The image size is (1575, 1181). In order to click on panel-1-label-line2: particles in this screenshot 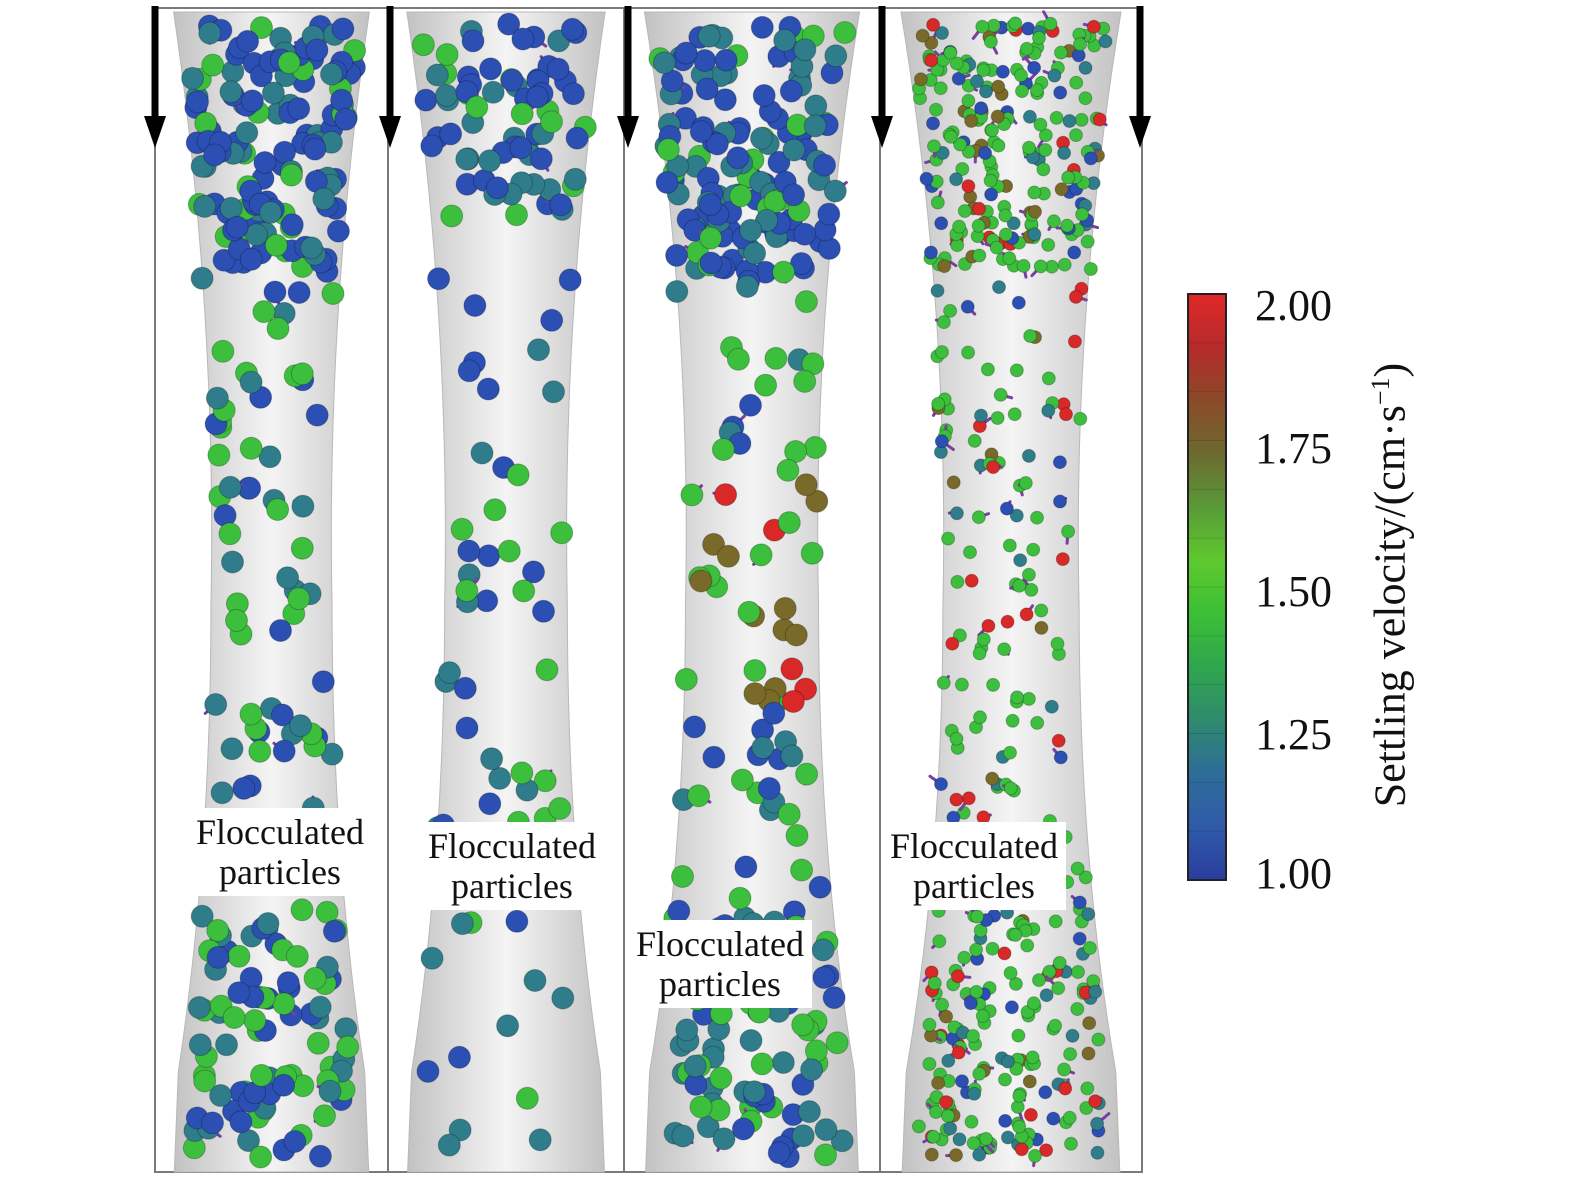, I will do `click(280, 872)`.